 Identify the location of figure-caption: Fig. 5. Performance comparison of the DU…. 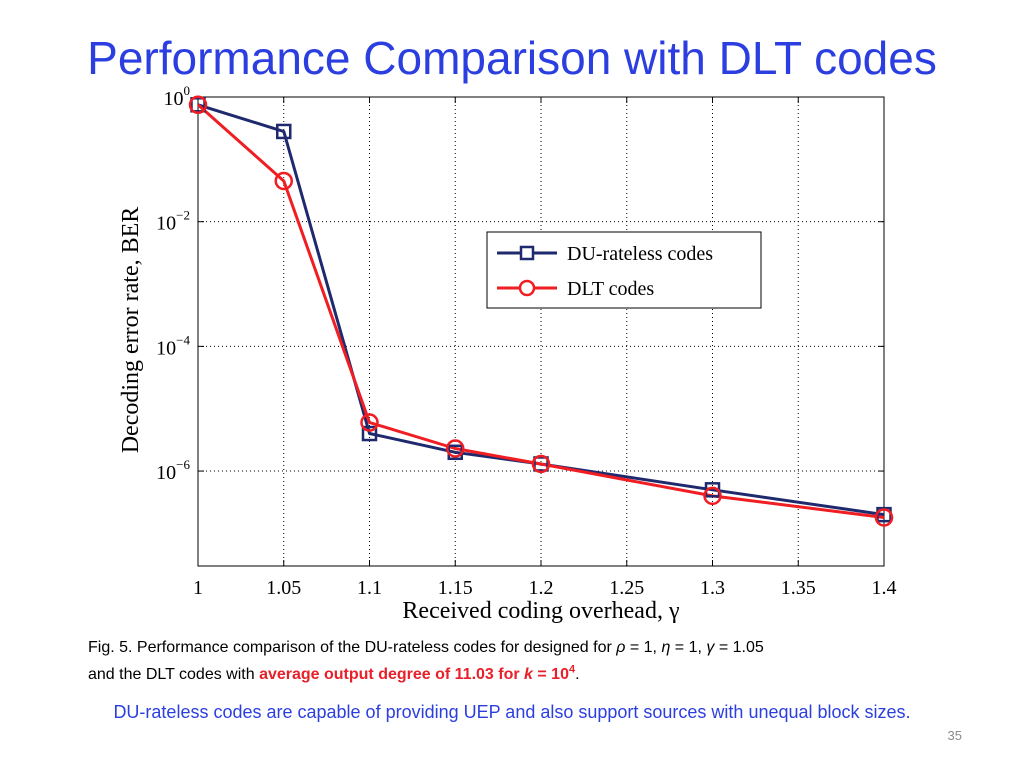
(528, 661).